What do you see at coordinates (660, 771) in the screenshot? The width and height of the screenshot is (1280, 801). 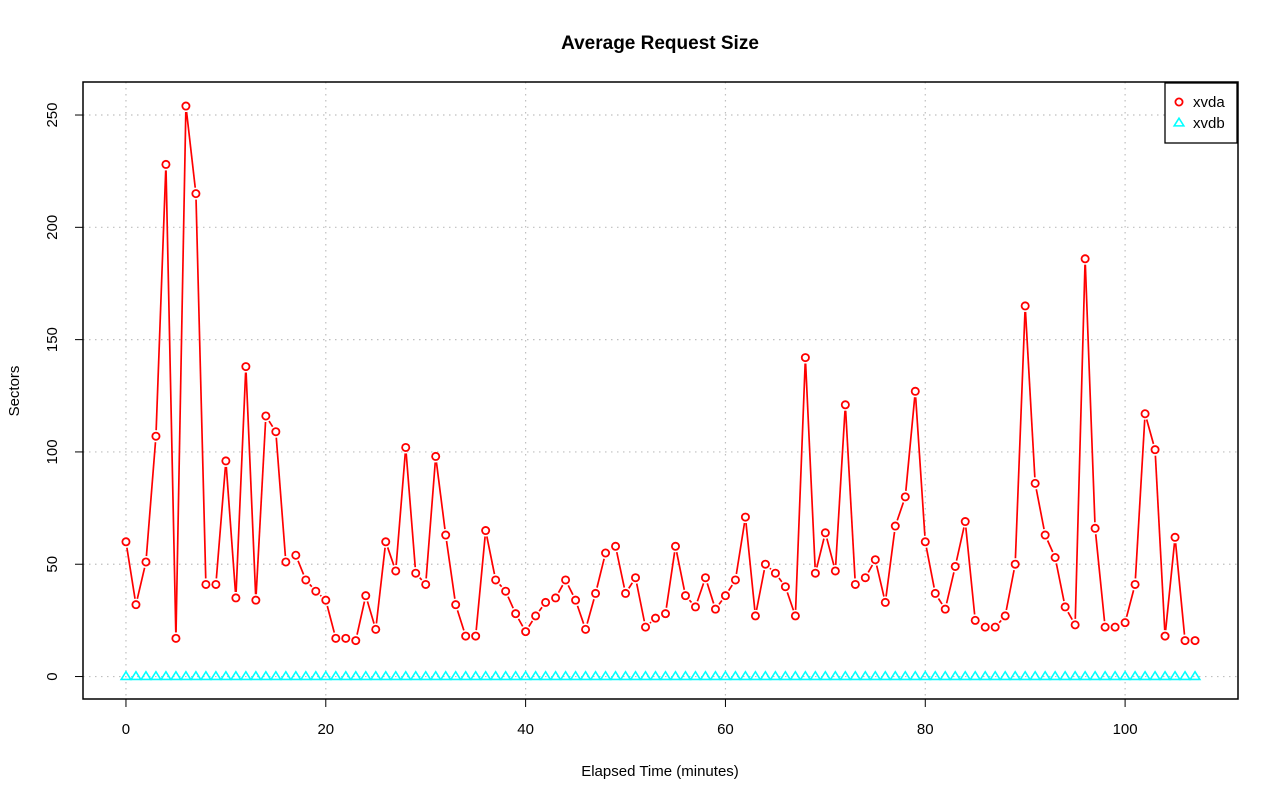 I see `x-axis-label: Elapsed Time (minutes)` at bounding box center [660, 771].